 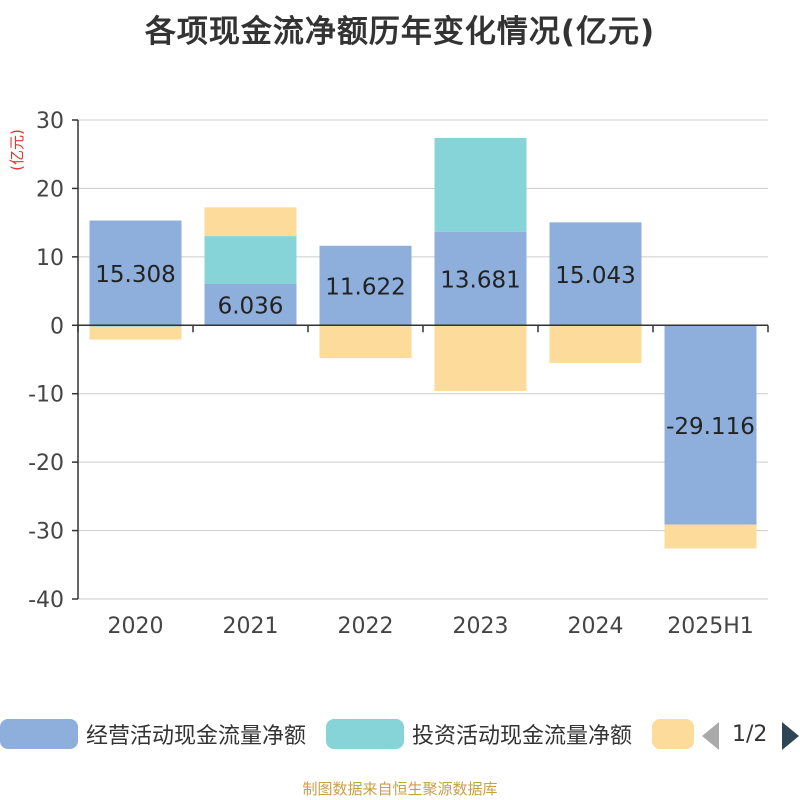 I want to click on bar-series3-2021, so click(x=250, y=222).